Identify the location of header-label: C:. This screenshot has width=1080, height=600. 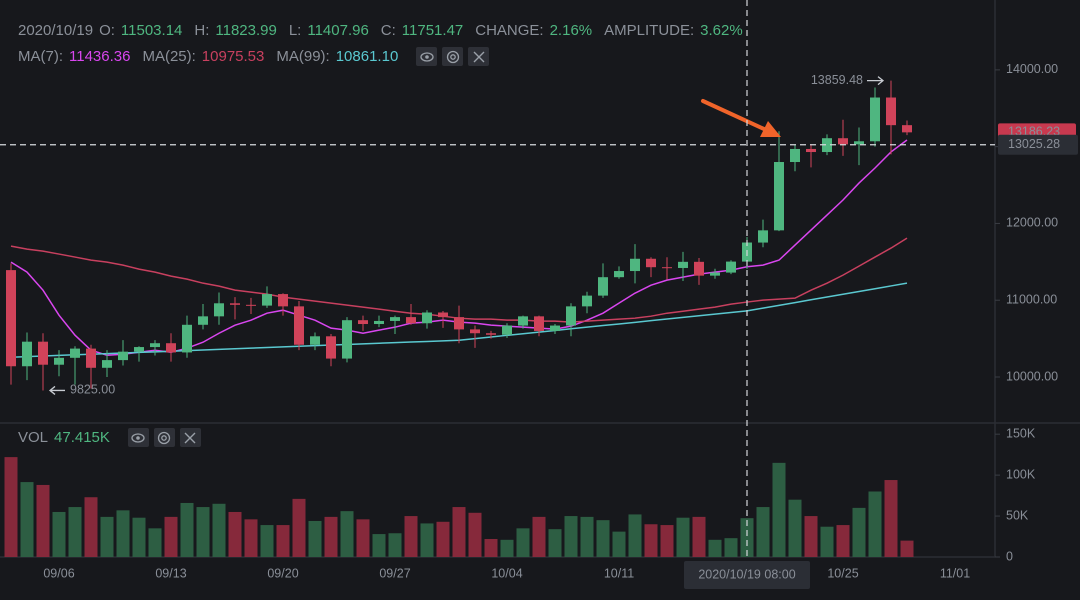
(388, 30).